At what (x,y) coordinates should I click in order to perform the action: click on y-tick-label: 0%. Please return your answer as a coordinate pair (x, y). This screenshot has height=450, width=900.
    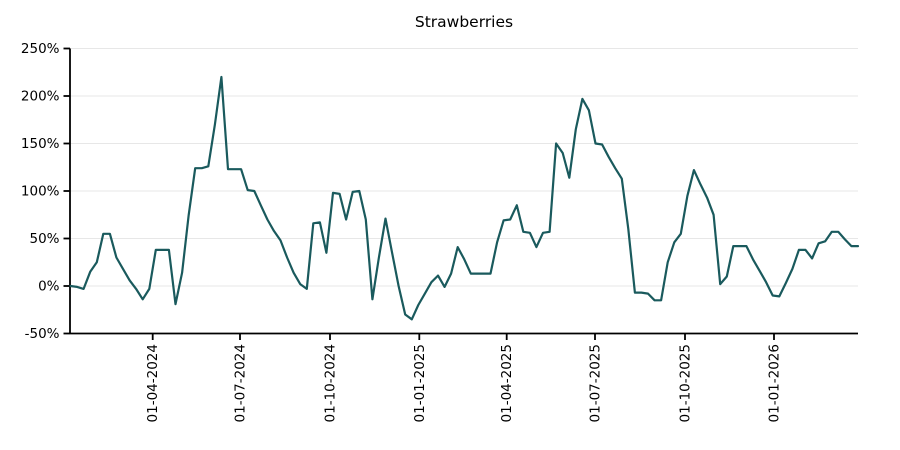
    Looking at the image, I should click on (49, 287).